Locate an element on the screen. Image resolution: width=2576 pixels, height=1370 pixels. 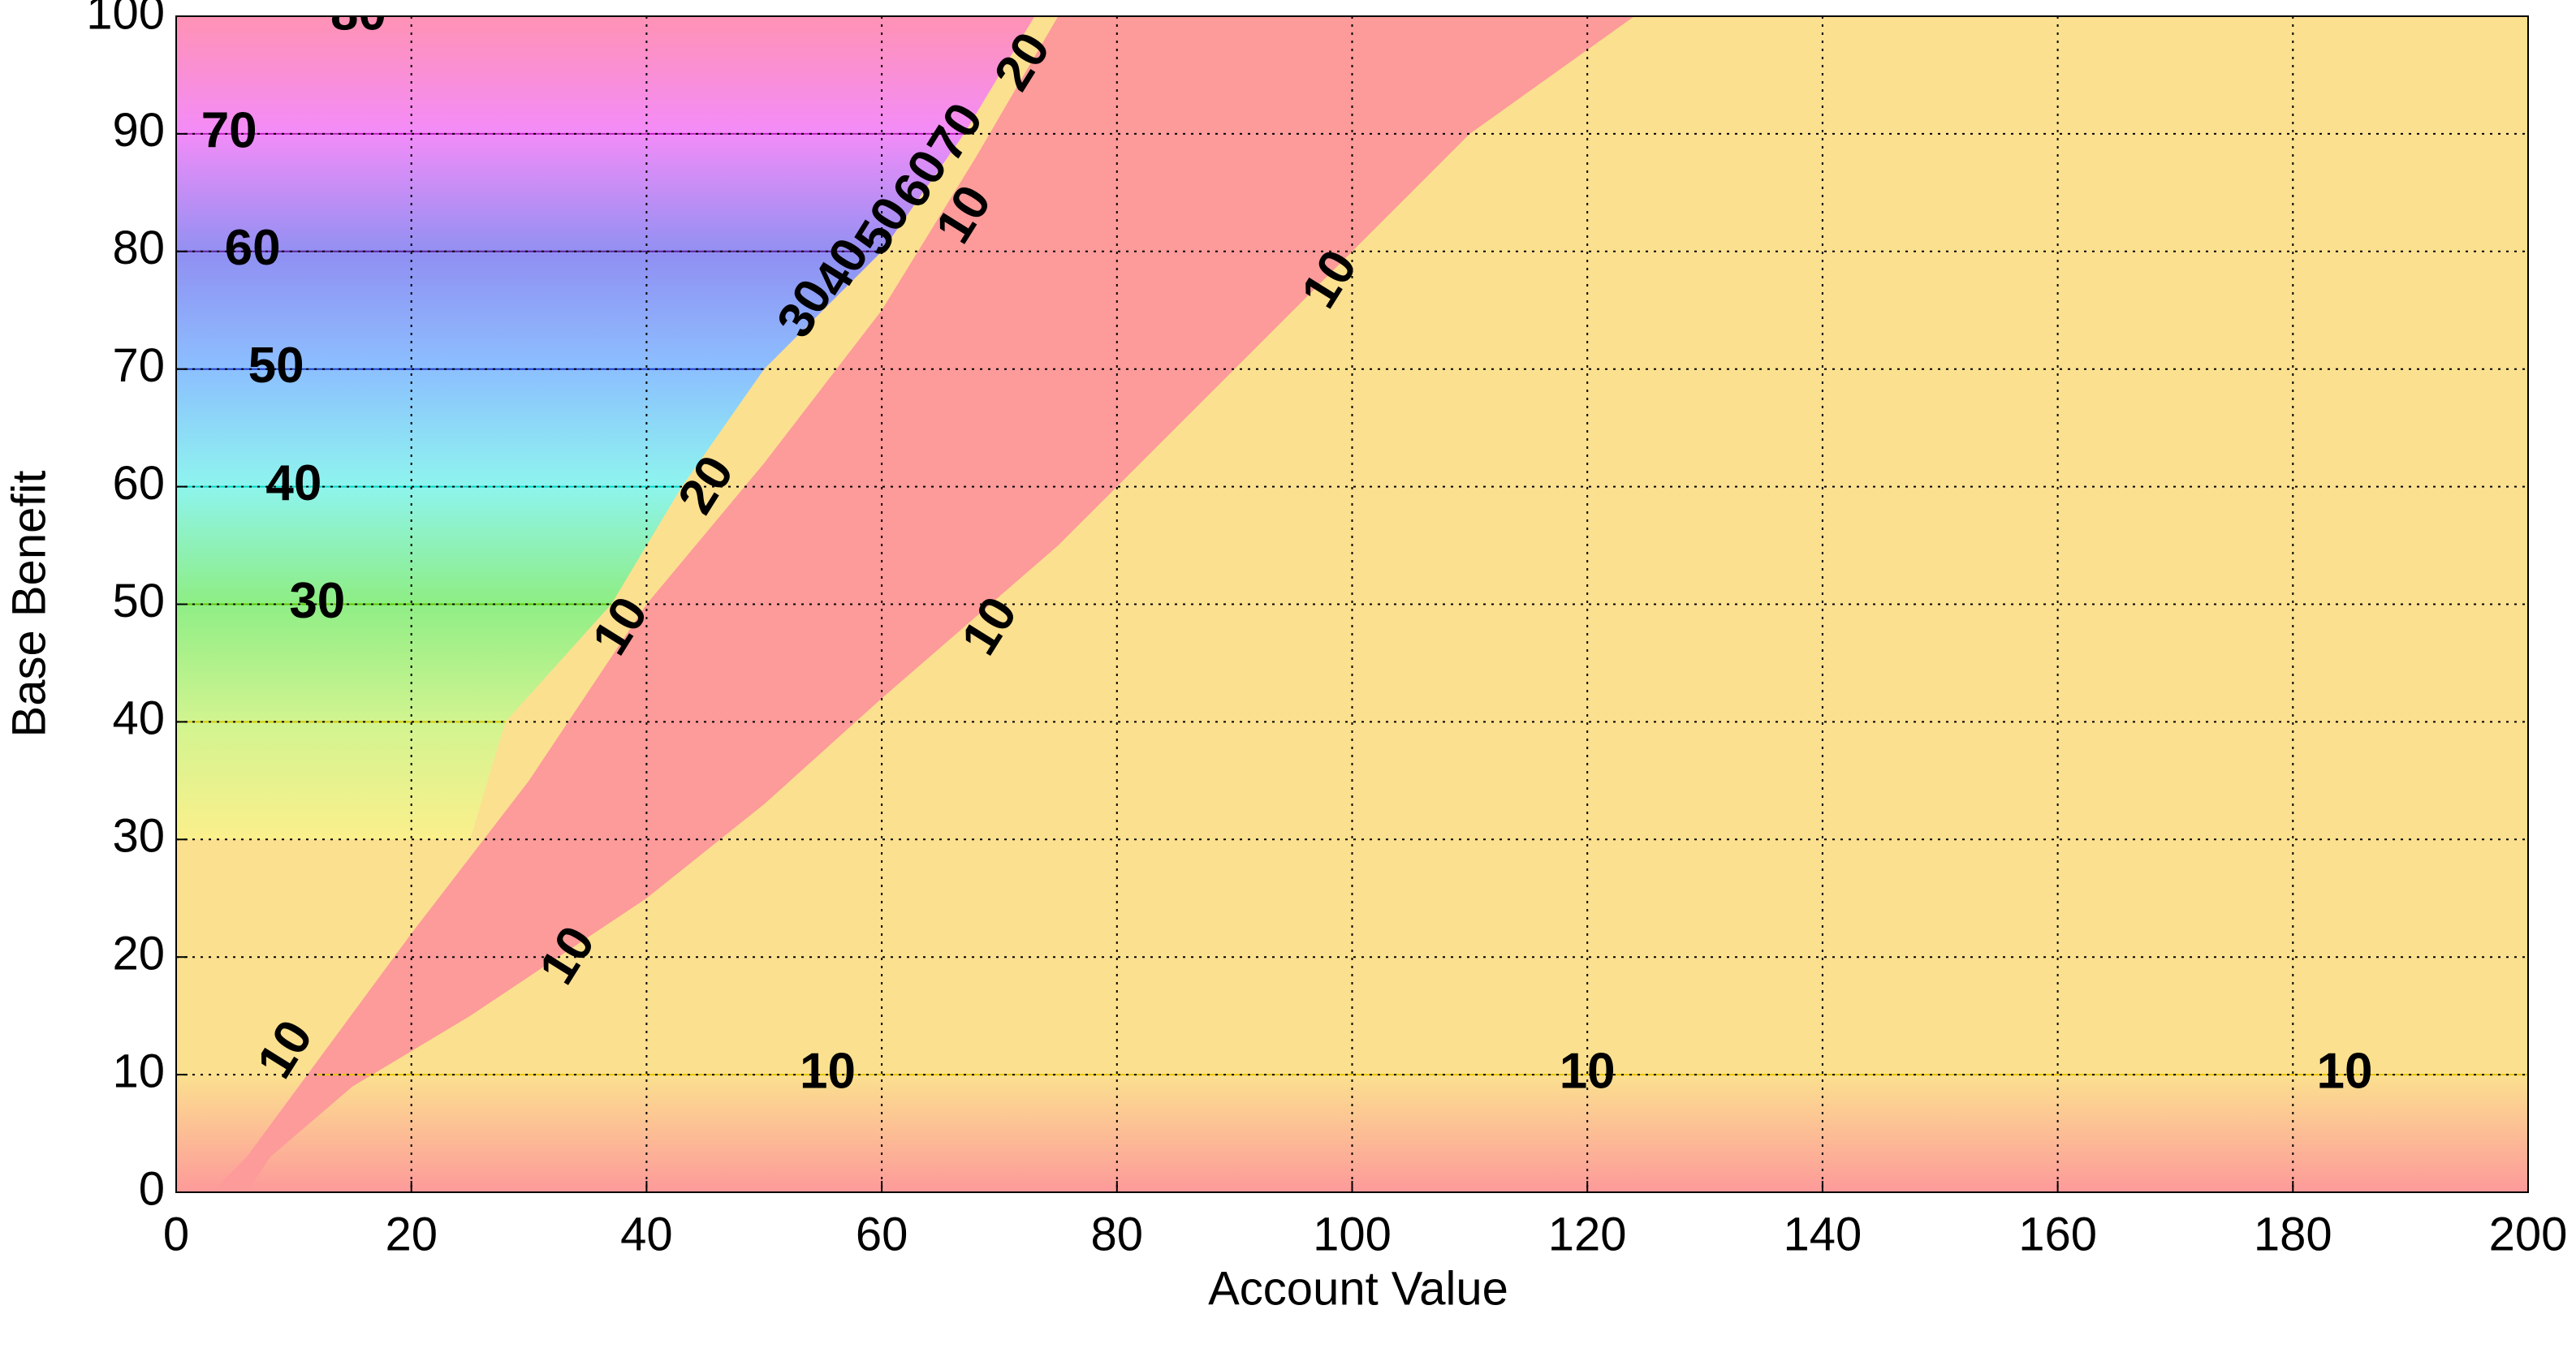
y-tick-label: 10 is located at coordinates (138, 1071).